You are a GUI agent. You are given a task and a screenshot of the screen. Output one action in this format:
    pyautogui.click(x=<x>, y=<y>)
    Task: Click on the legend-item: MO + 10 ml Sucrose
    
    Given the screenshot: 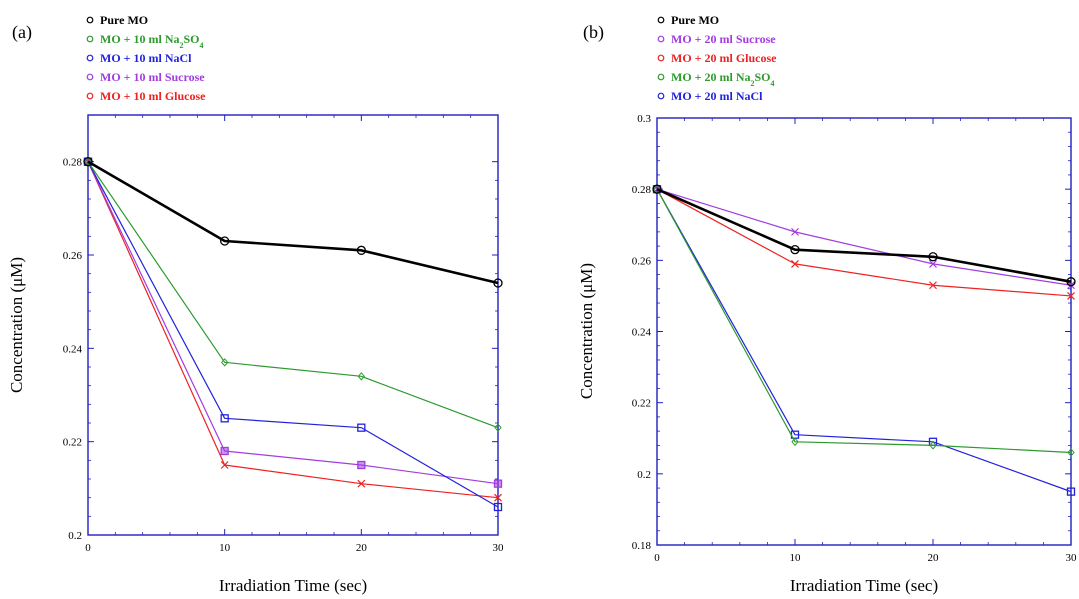 What is the action you would take?
    pyautogui.click(x=145, y=77)
    